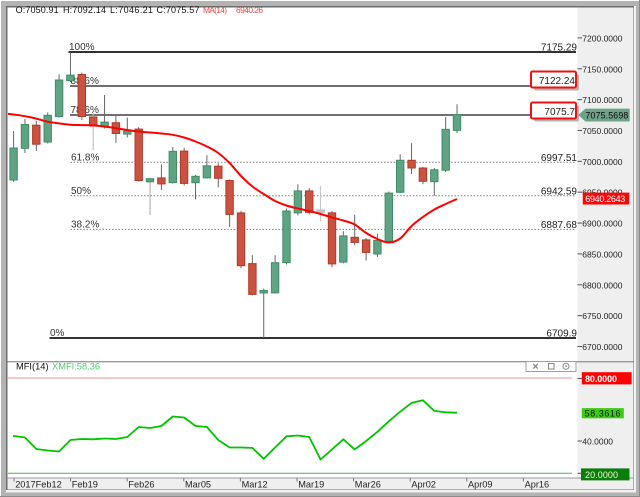 The height and width of the screenshot is (497, 640). What do you see at coordinates (559, 48) in the screenshot?
I see `svg-text: 7175.29` at bounding box center [559, 48].